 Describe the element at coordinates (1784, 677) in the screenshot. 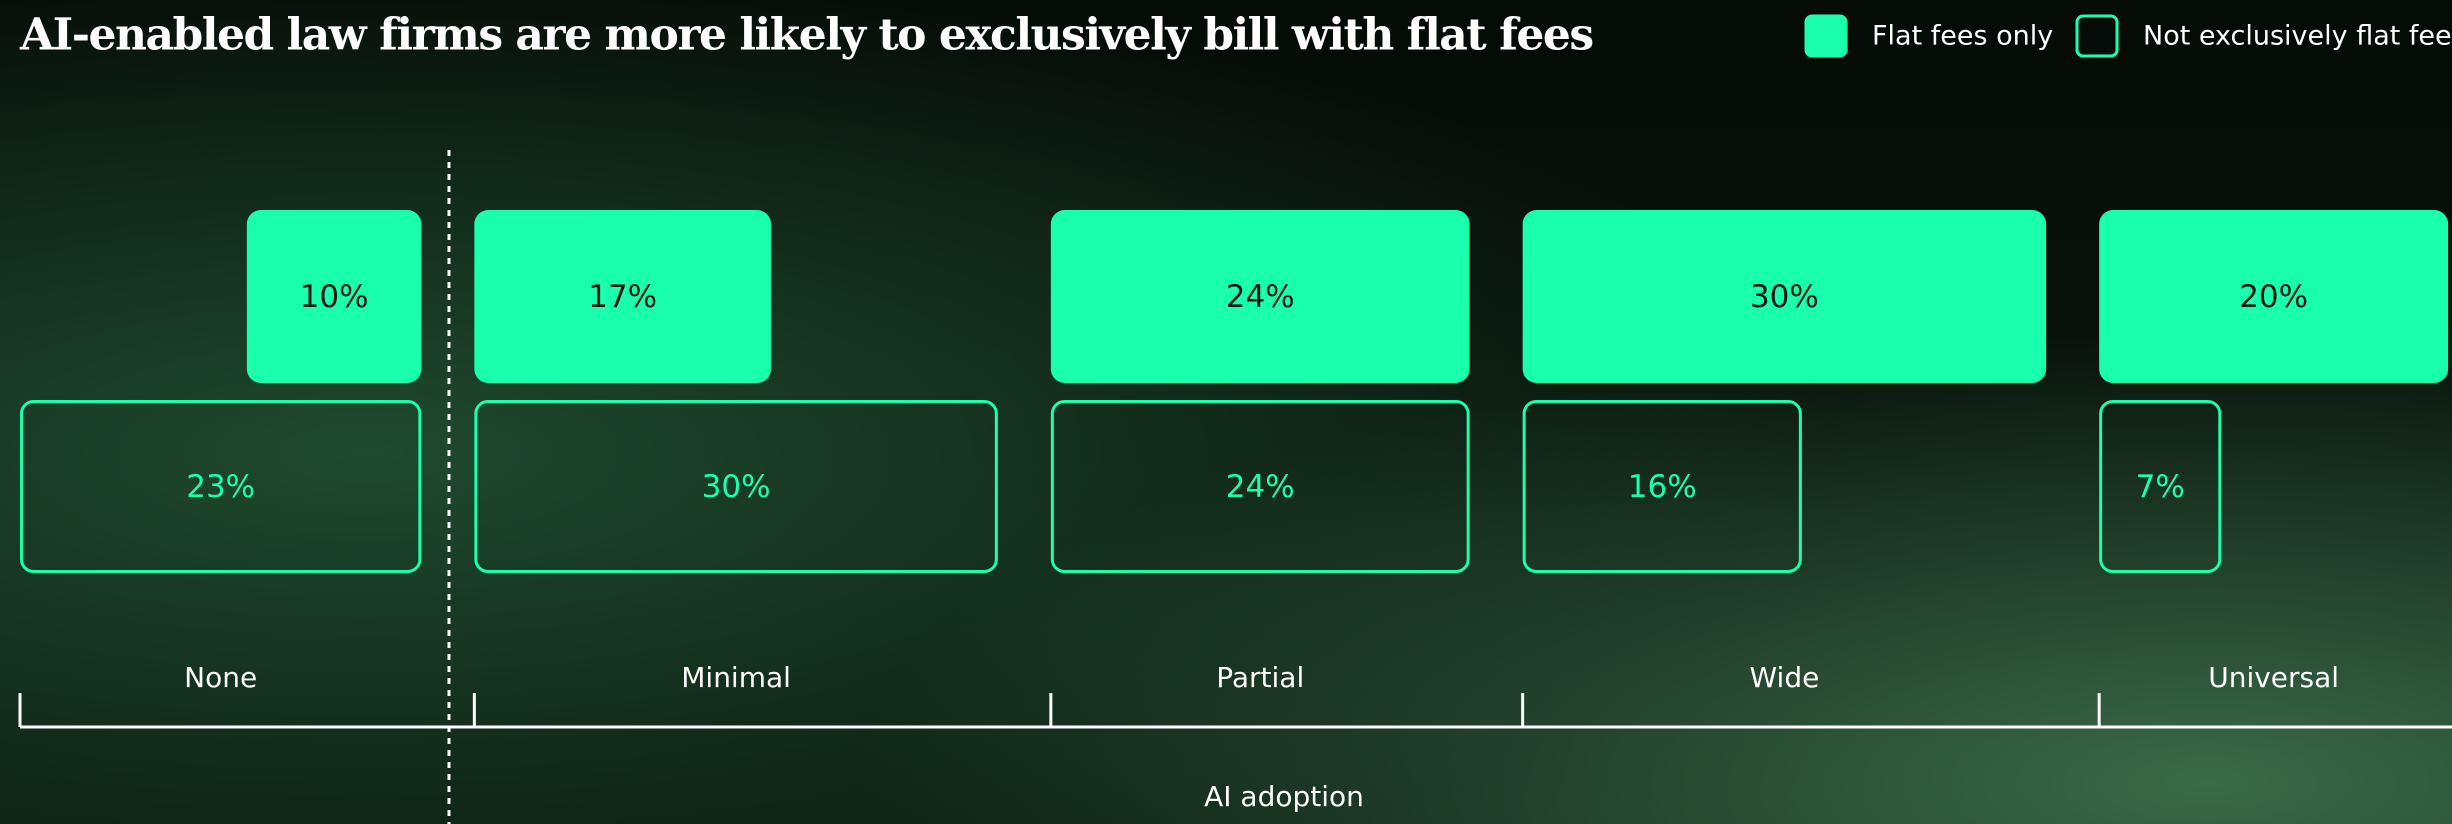

I see `x-tick-label: Wide` at that location.